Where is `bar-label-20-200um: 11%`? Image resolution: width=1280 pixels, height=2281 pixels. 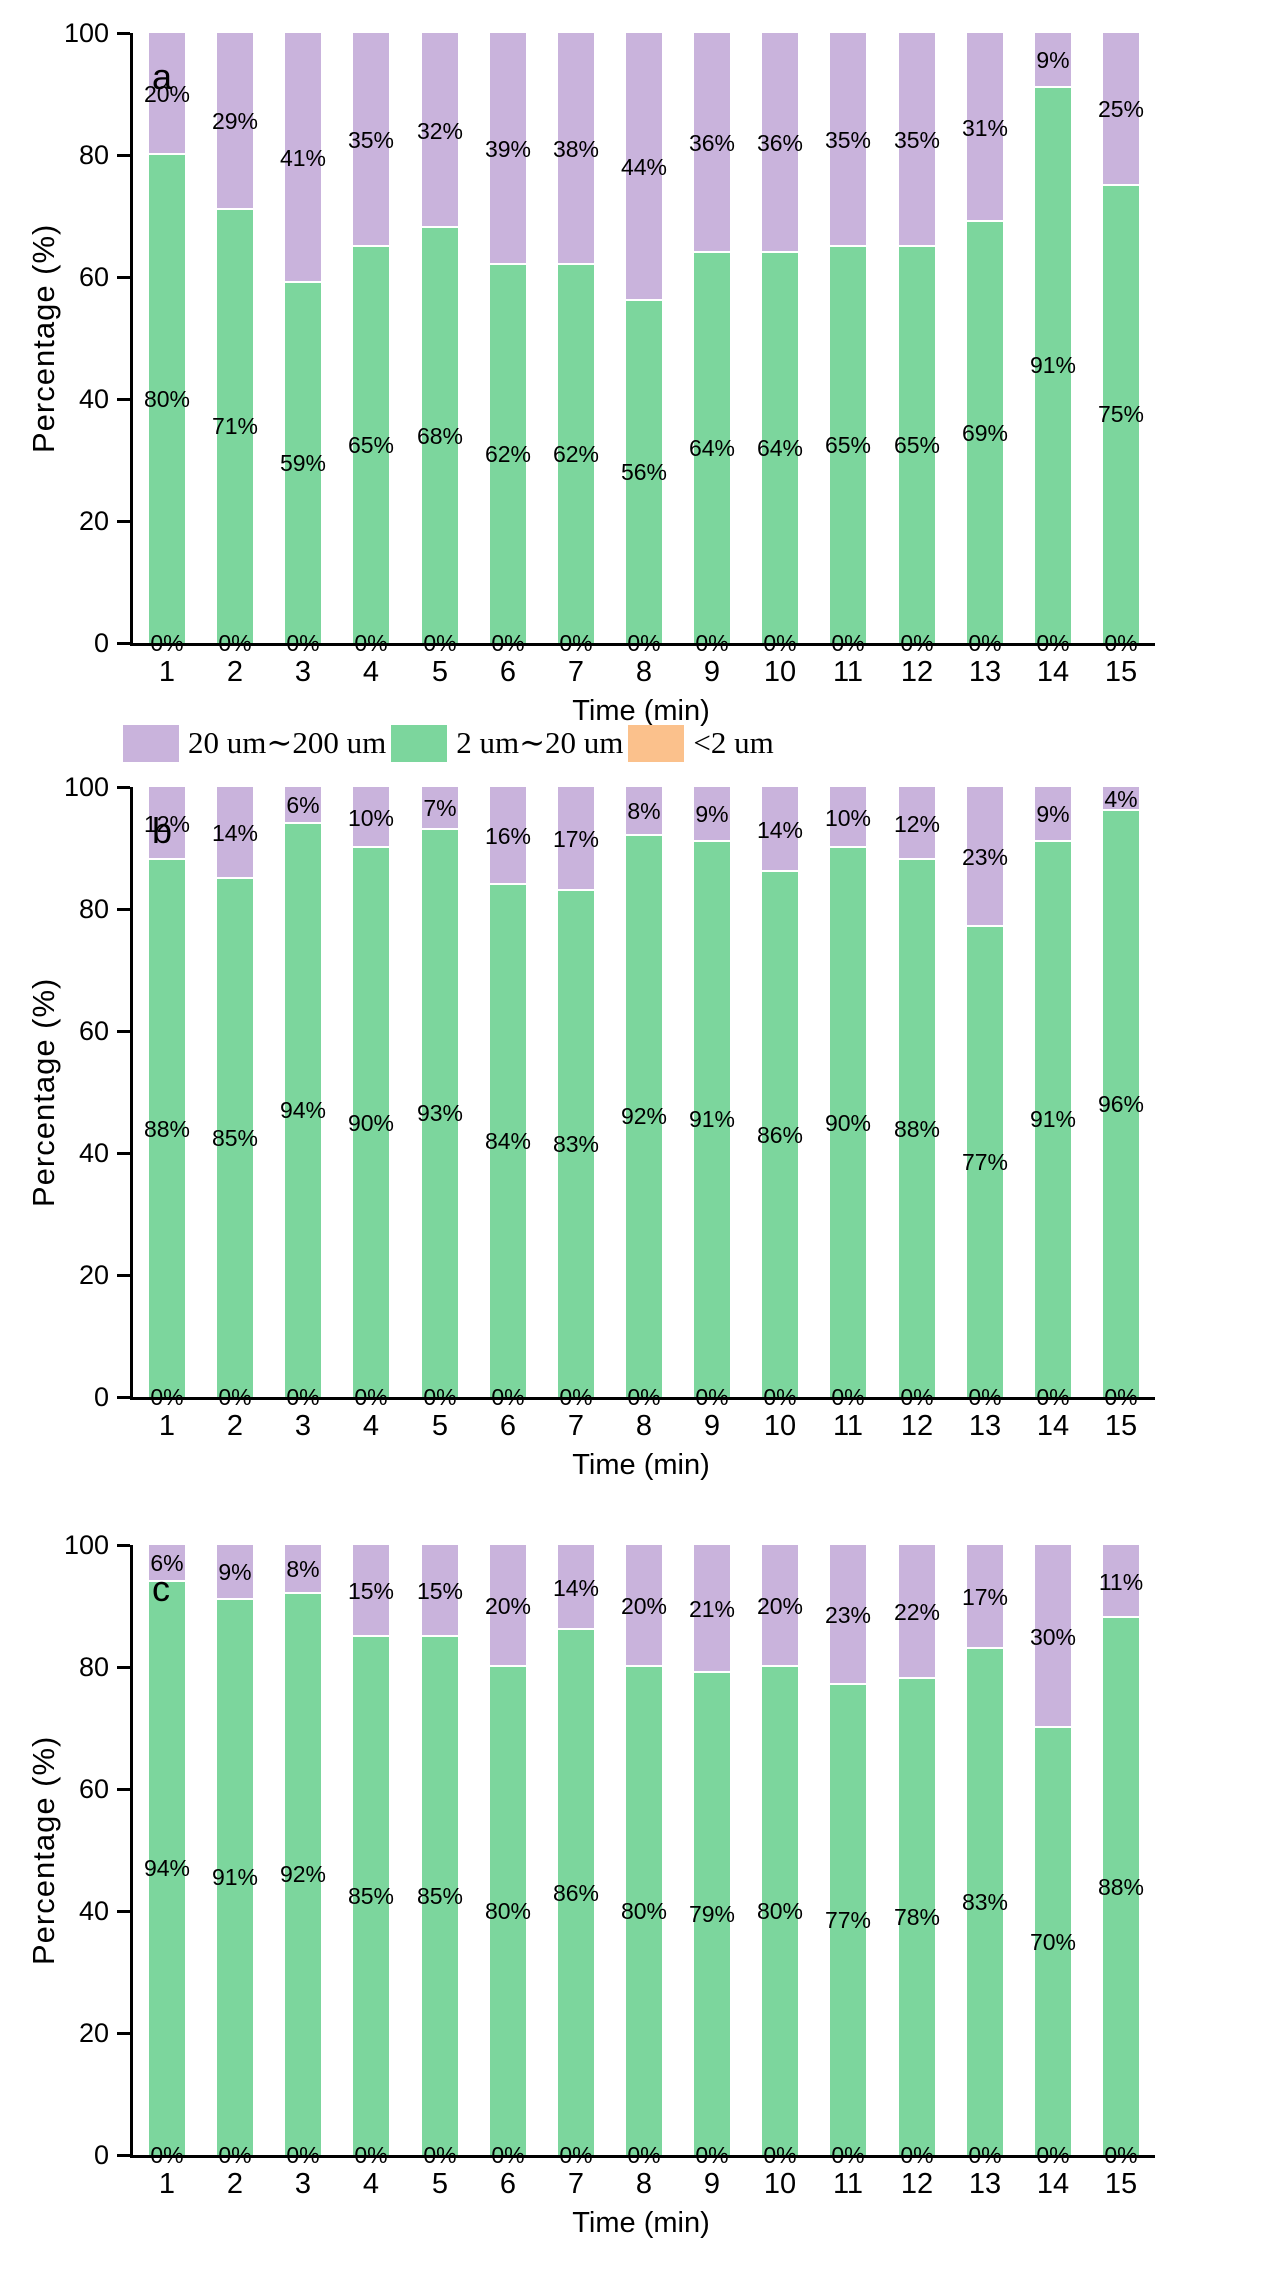
bar-label-20-200um: 11% is located at coordinates (1121, 1582).